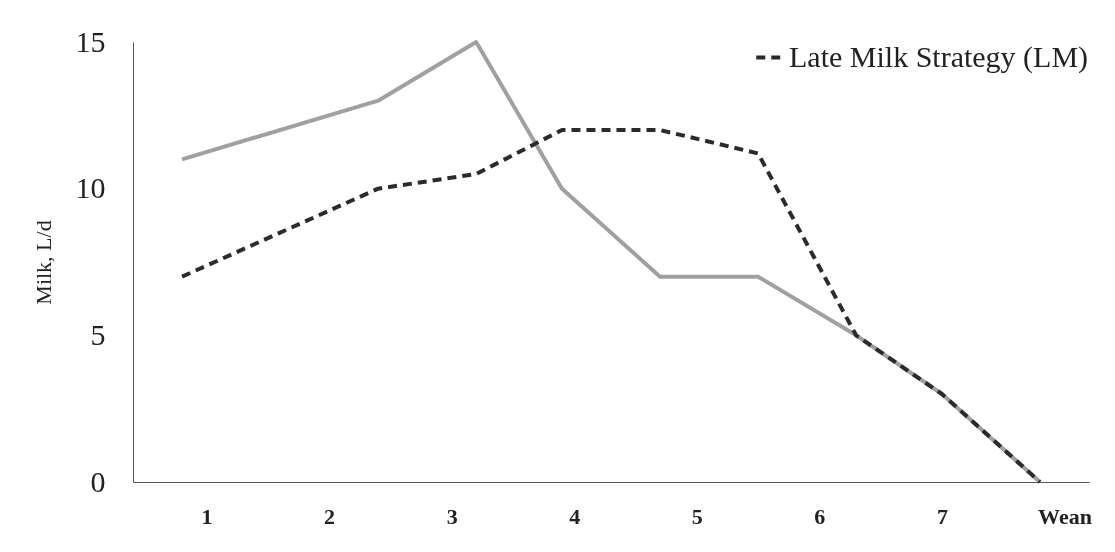 The width and height of the screenshot is (1115, 552). I want to click on y-tick-label: 5, so click(98, 334).